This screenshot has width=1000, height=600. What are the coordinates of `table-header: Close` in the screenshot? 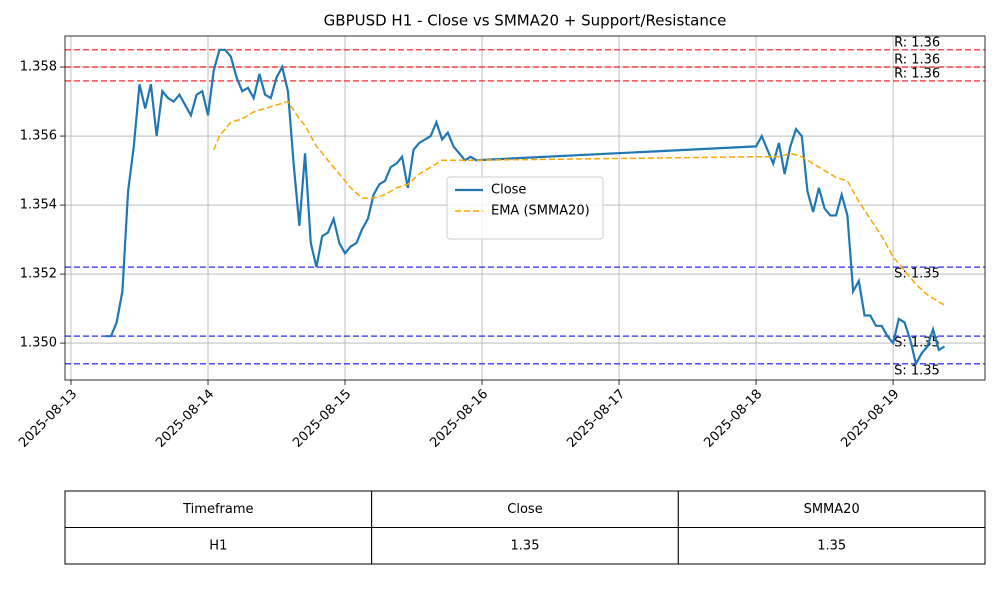 It's located at (524, 509).